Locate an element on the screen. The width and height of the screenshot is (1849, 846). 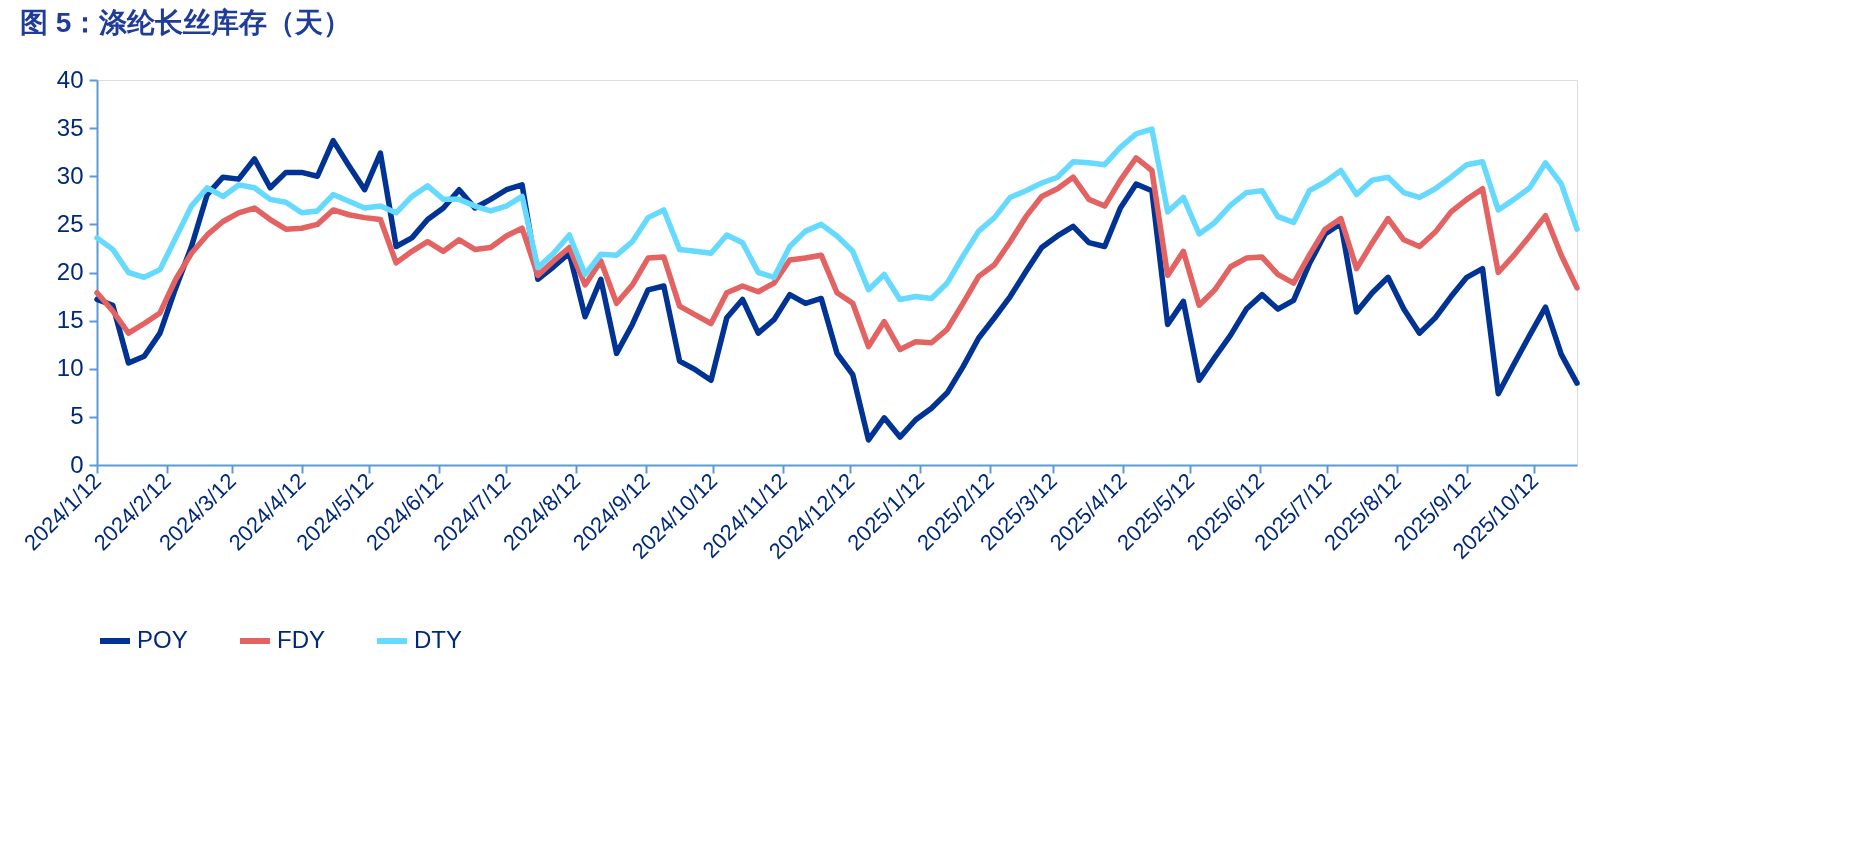
y-tick-label: 5 is located at coordinates (77, 416).